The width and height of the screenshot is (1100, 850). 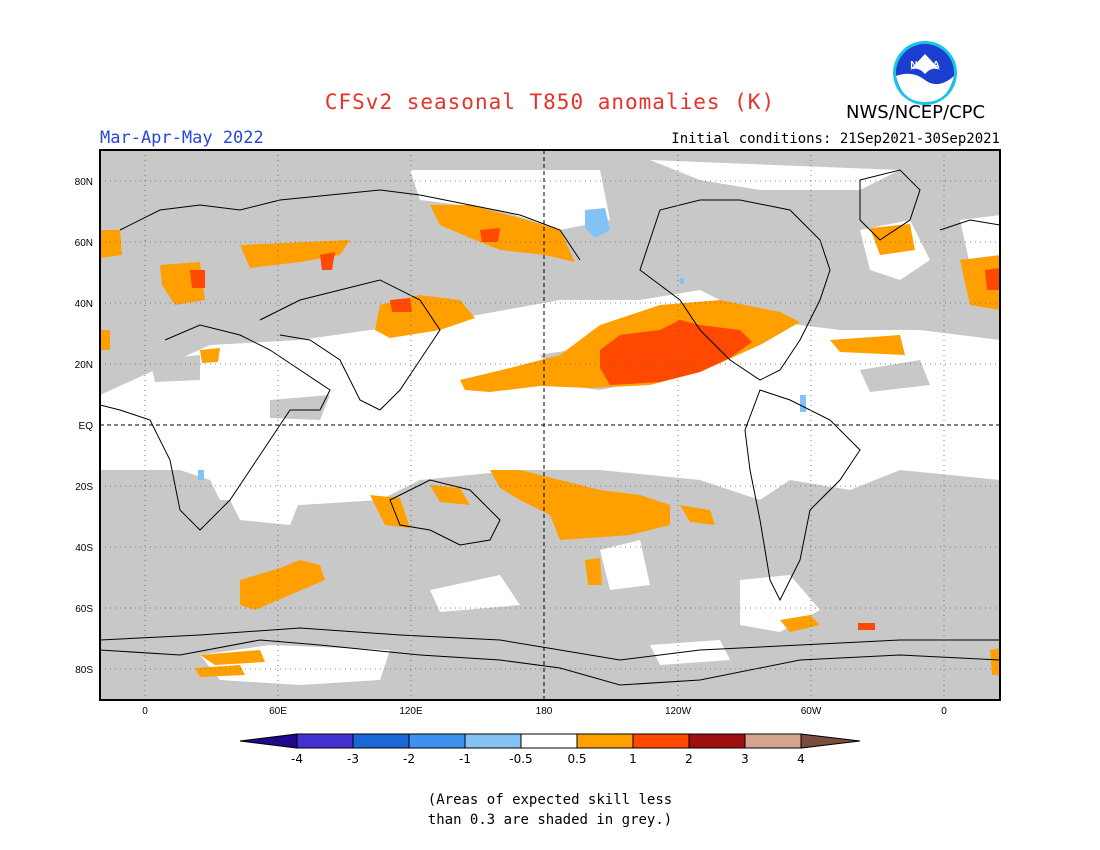 I want to click on lat-tick-label: 60N, so click(x=84, y=243).